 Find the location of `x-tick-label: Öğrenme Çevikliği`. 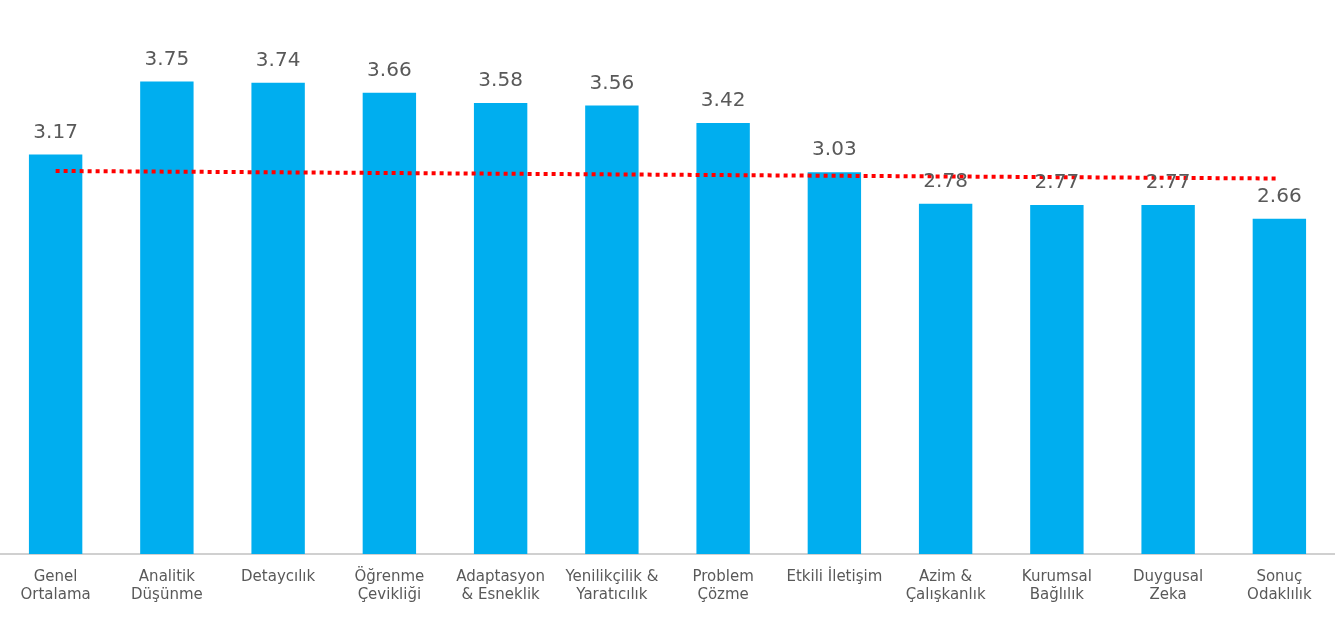

x-tick-label: Öğrenme Çevikliği is located at coordinates (389, 584).